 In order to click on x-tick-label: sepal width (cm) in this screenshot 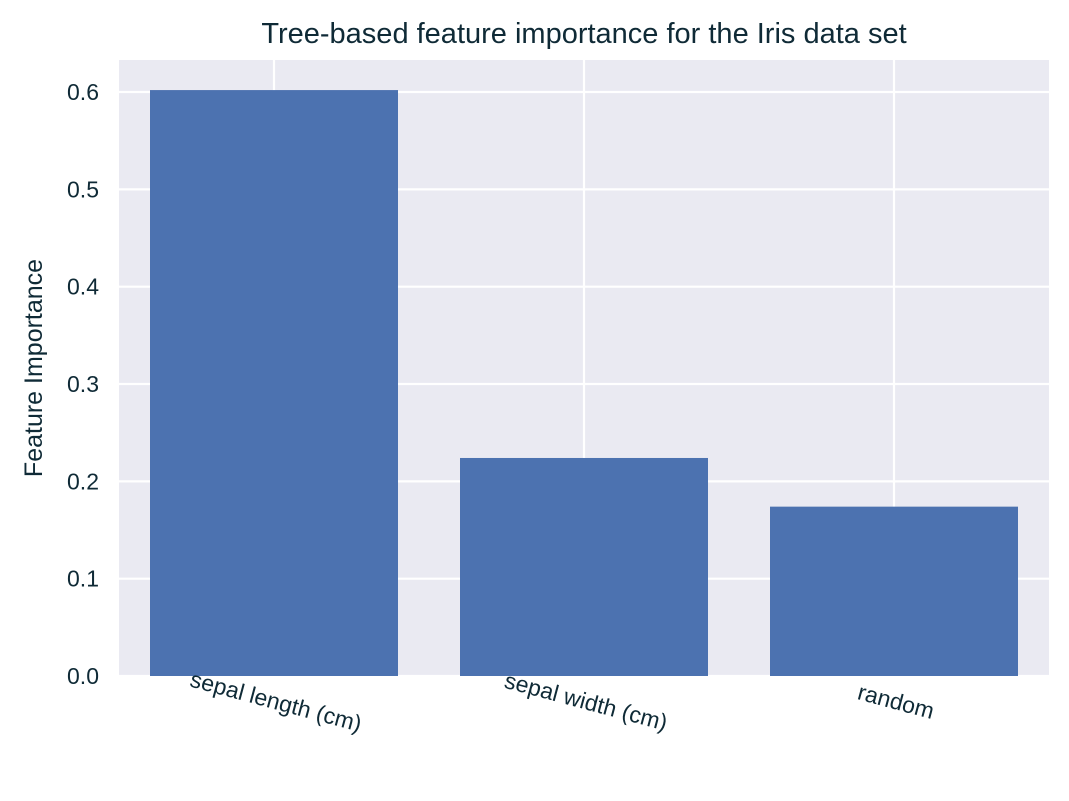, I will do `click(586, 701)`.